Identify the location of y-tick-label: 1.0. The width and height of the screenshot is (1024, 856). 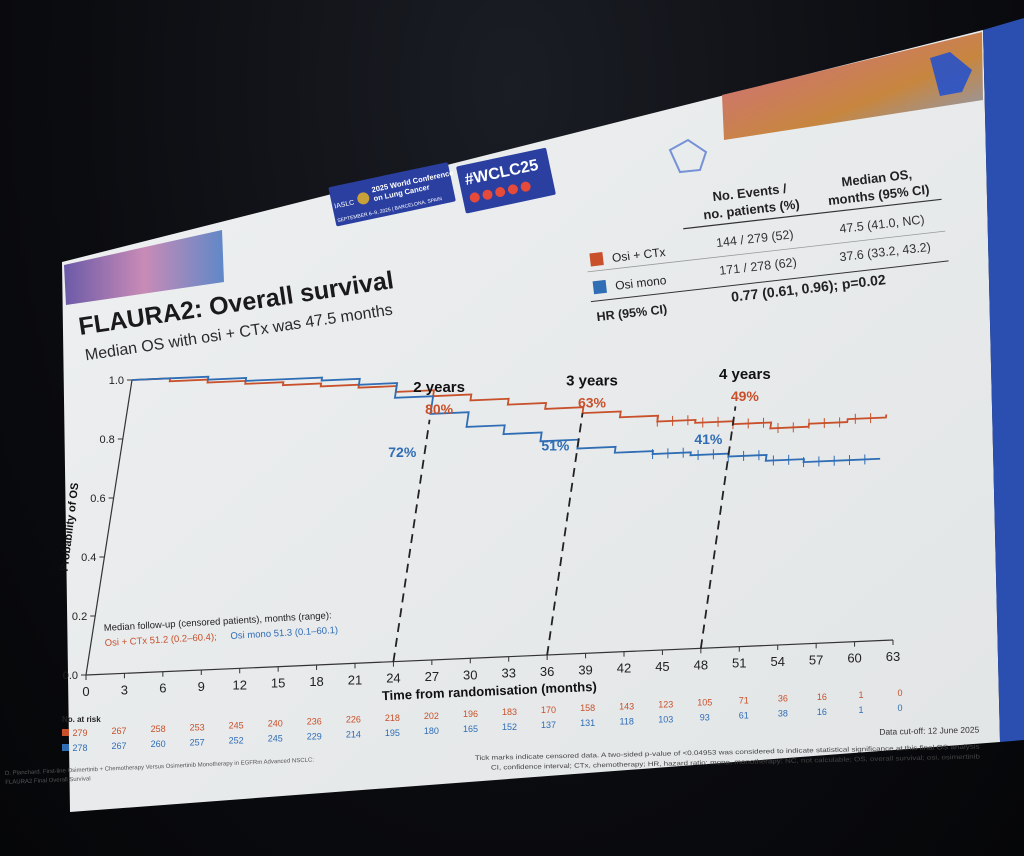
(116, 381).